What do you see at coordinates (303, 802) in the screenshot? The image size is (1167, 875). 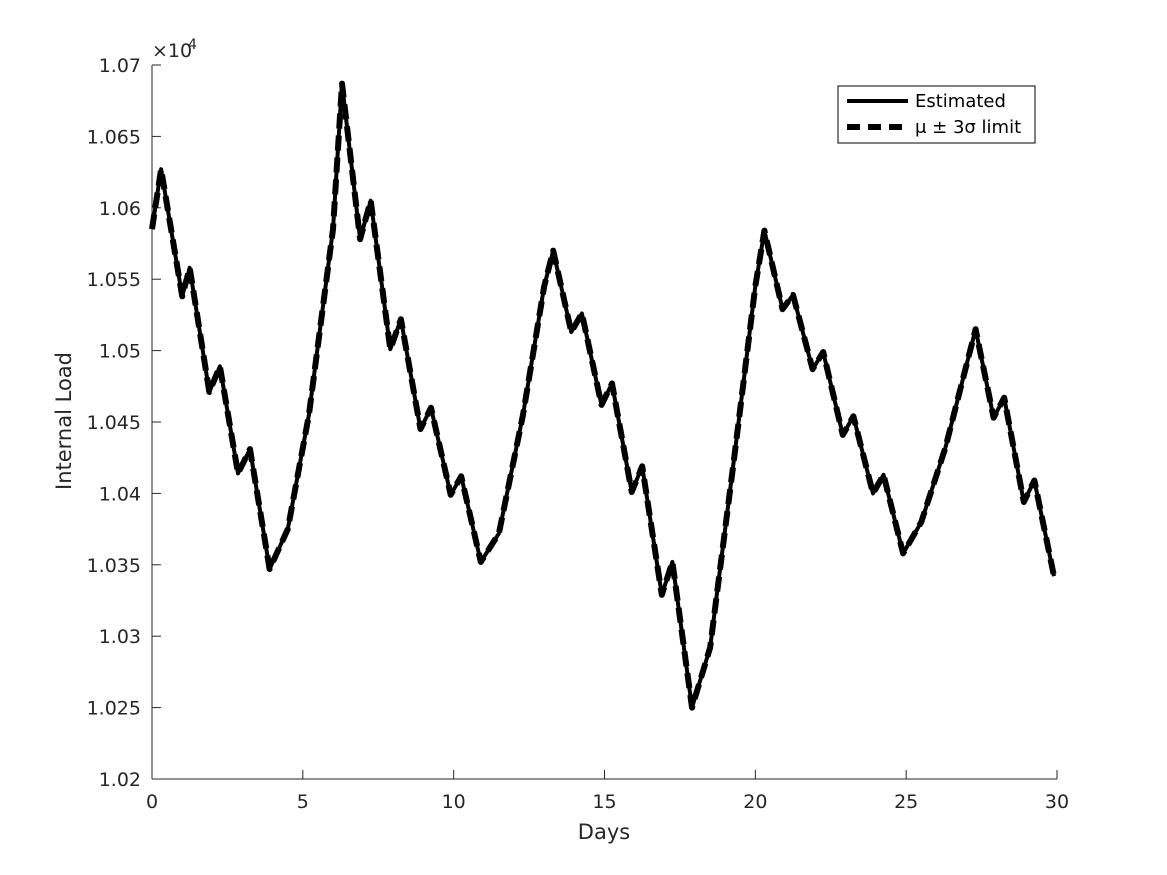 I see `x-tick-label: 5` at bounding box center [303, 802].